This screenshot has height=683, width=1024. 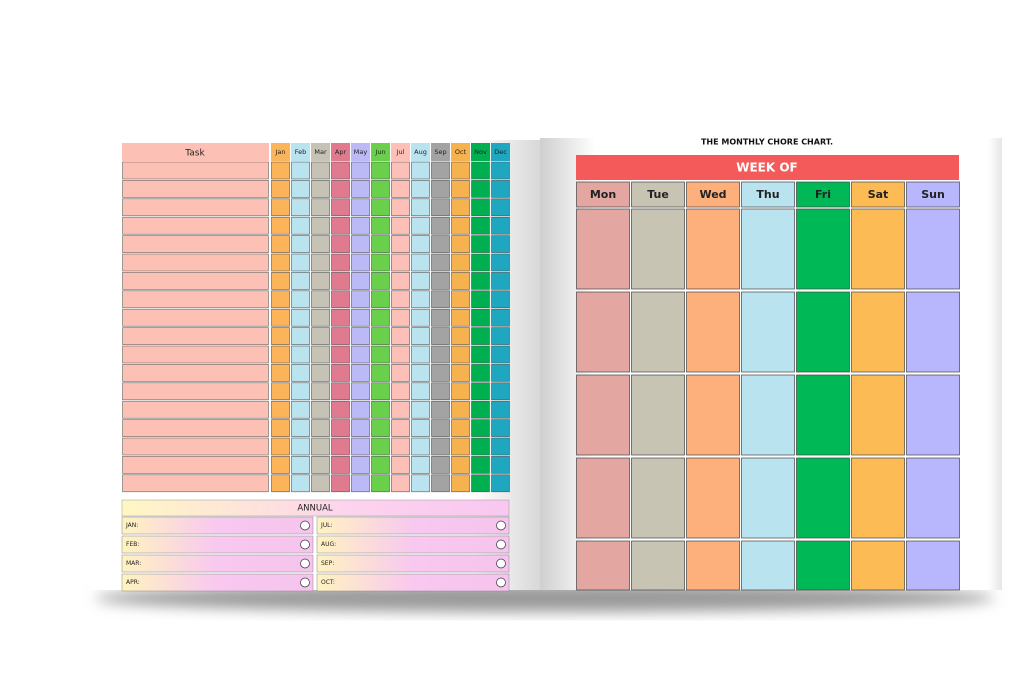 What do you see at coordinates (500, 152) in the screenshot?
I see `month-header-label: Dec` at bounding box center [500, 152].